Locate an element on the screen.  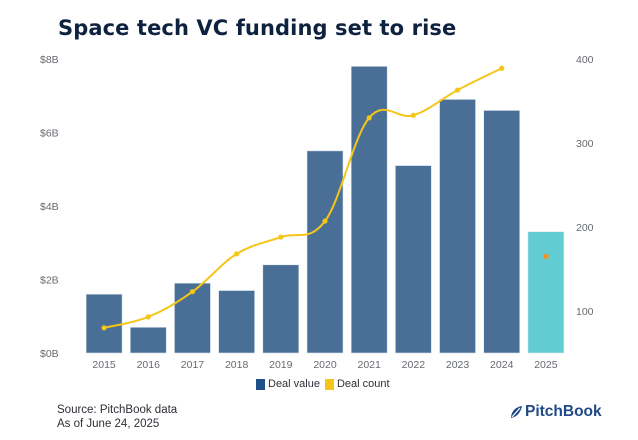
x-tick-label: 2021 is located at coordinates (370, 365).